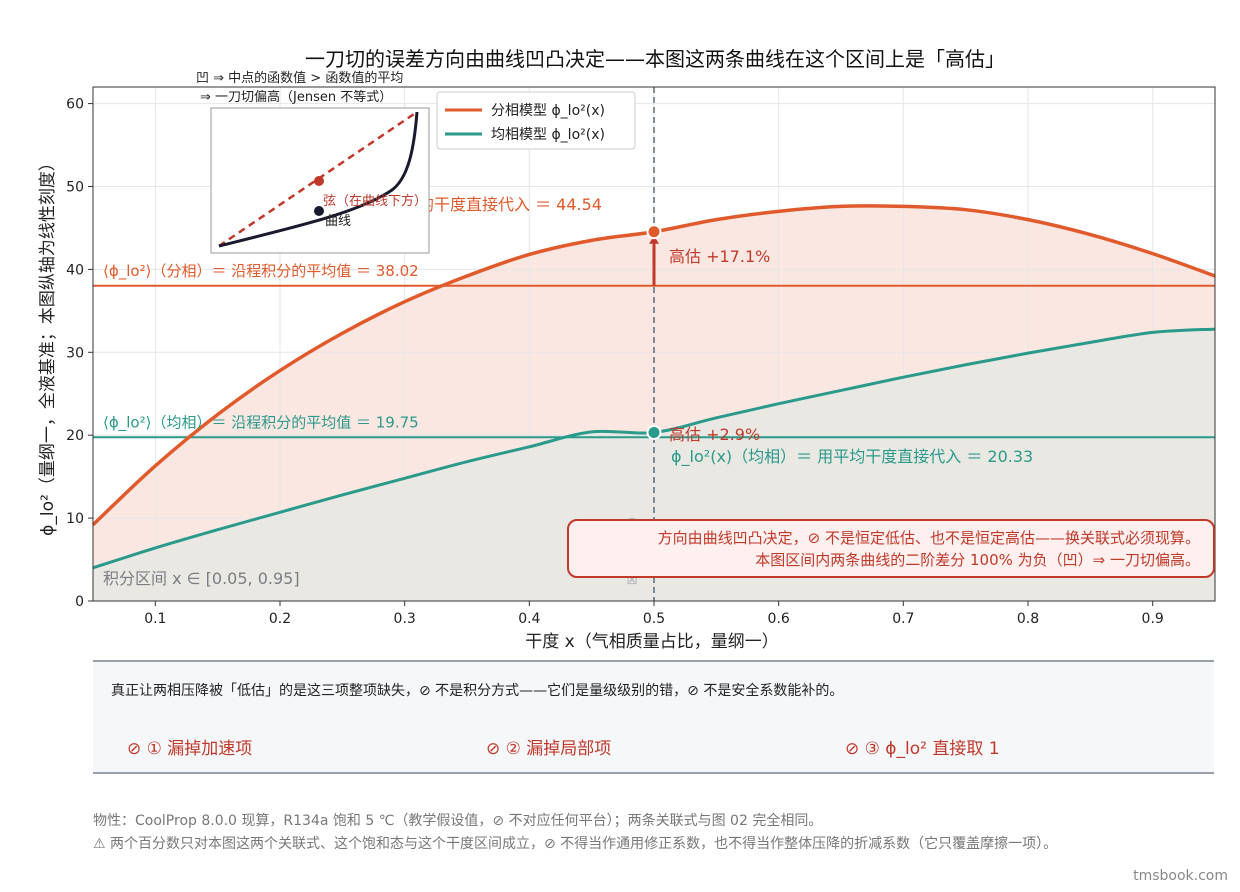 The height and width of the screenshot is (892, 1240). Describe the element at coordinates (1153, 619) in the screenshot. I see `x-tick-label: 0.9` at that location.